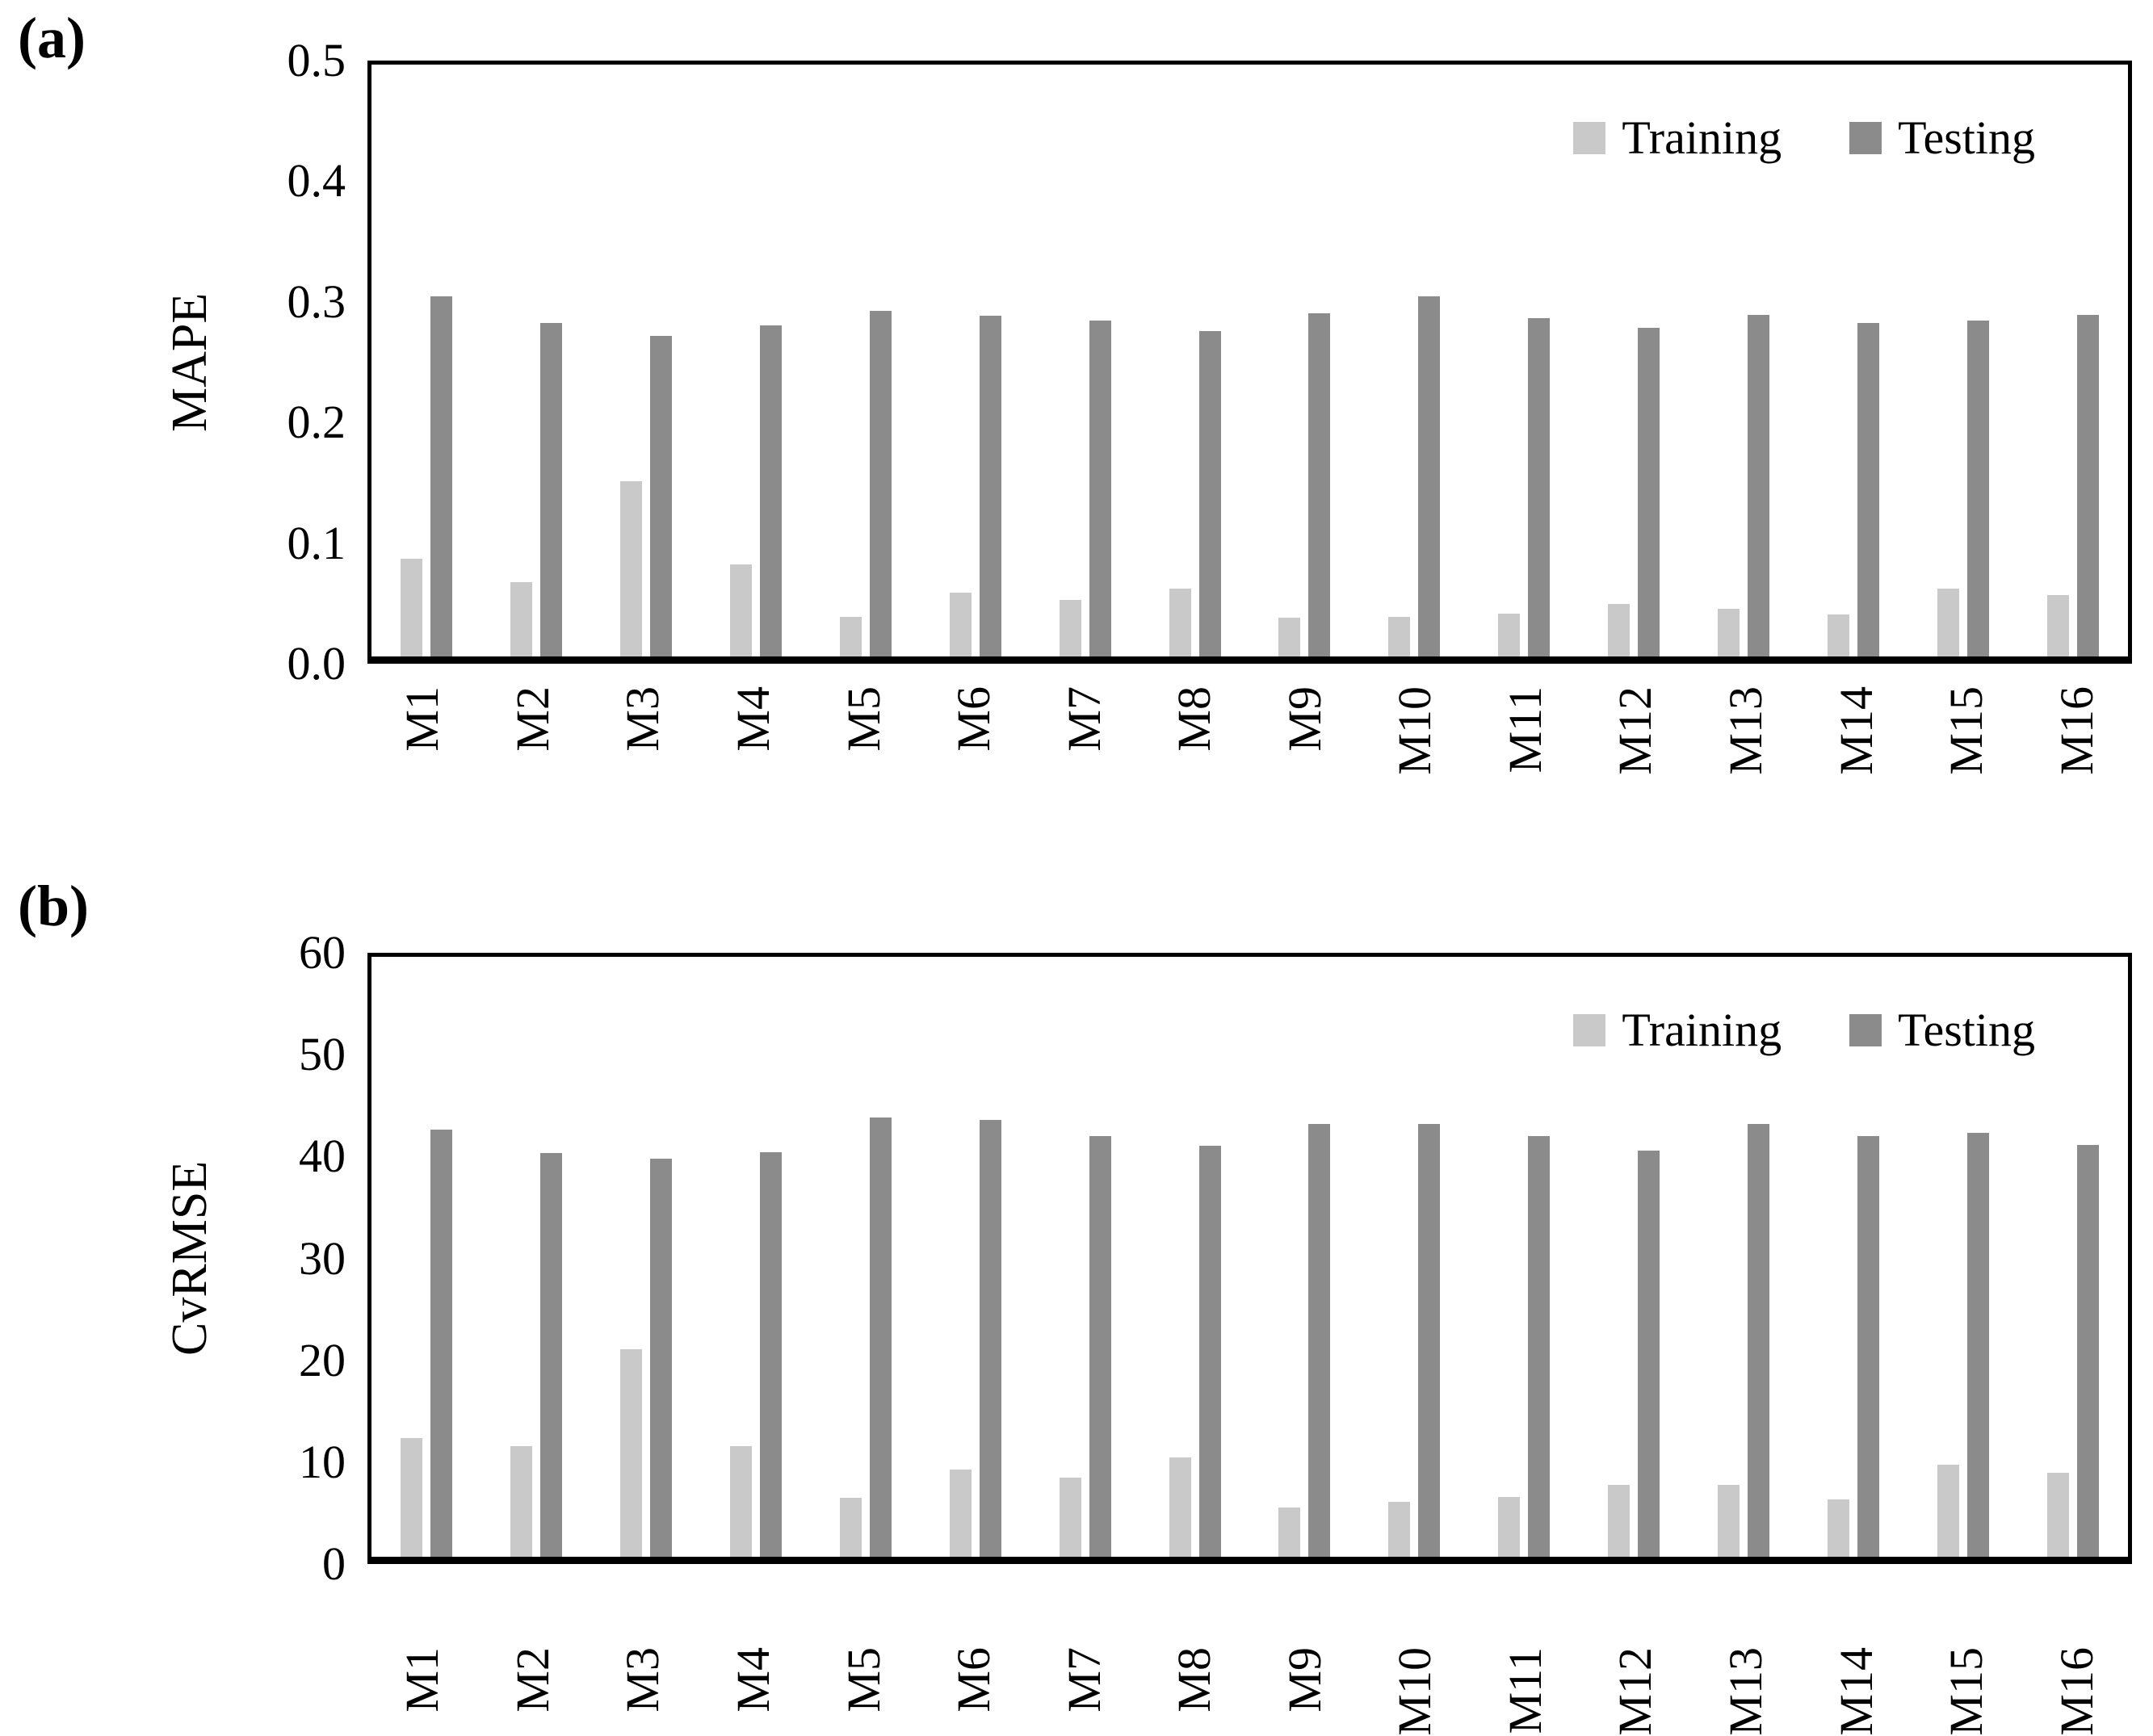 This screenshot has width=2153, height=1736. Describe the element at coordinates (190, 362) in the screenshot. I see `y-axis-title-mape: MAPE` at that location.